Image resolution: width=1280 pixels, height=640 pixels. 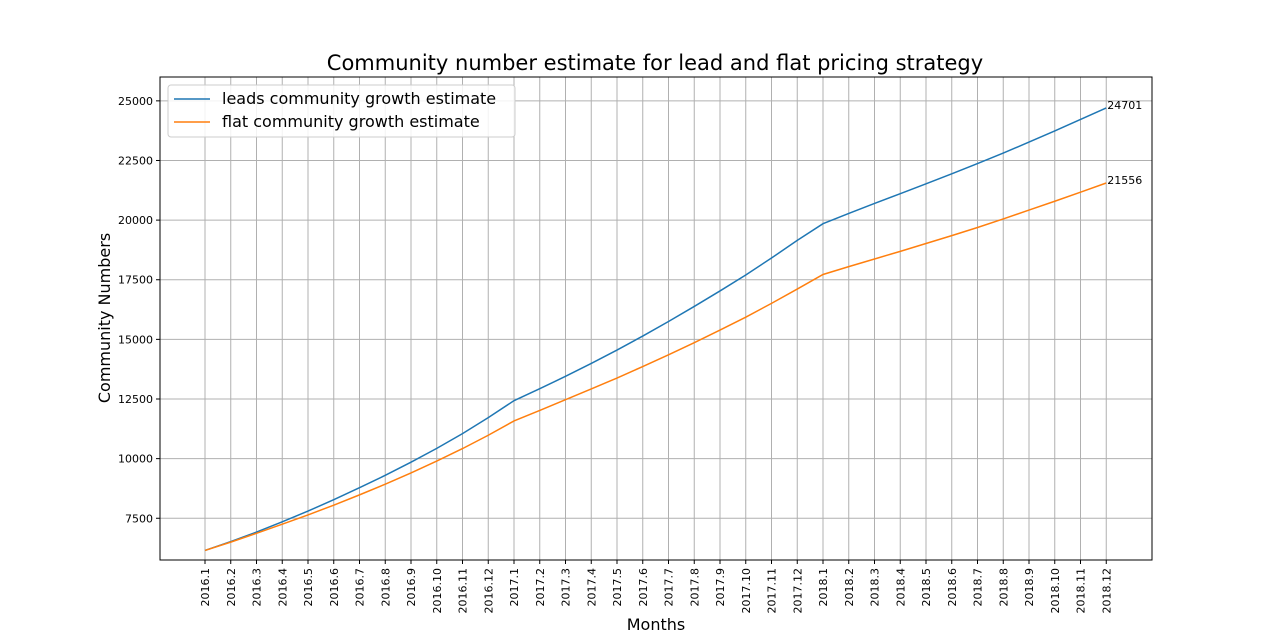 I want to click on x-tick-label: 2016.4, so click(x=282, y=587).